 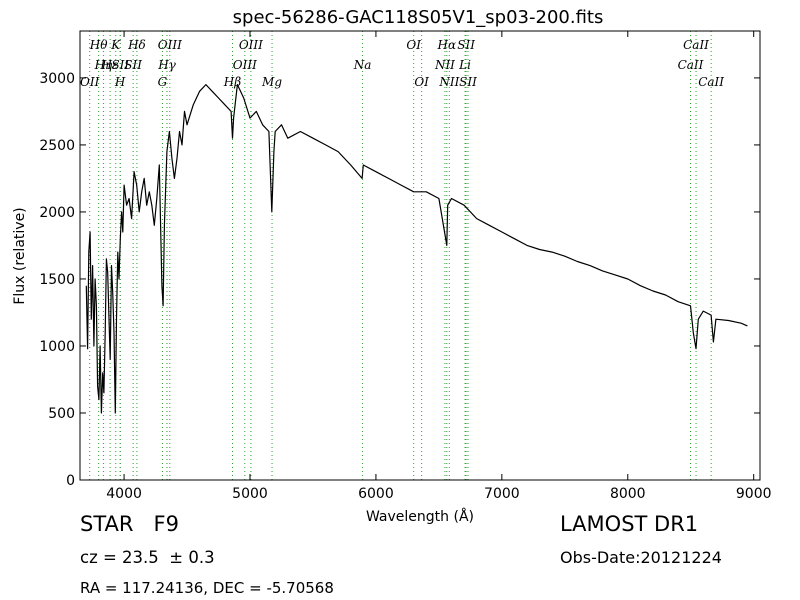 What do you see at coordinates (57, 213) in the screenshot?
I see `y-tick-label-4: 2000` at bounding box center [57, 213].